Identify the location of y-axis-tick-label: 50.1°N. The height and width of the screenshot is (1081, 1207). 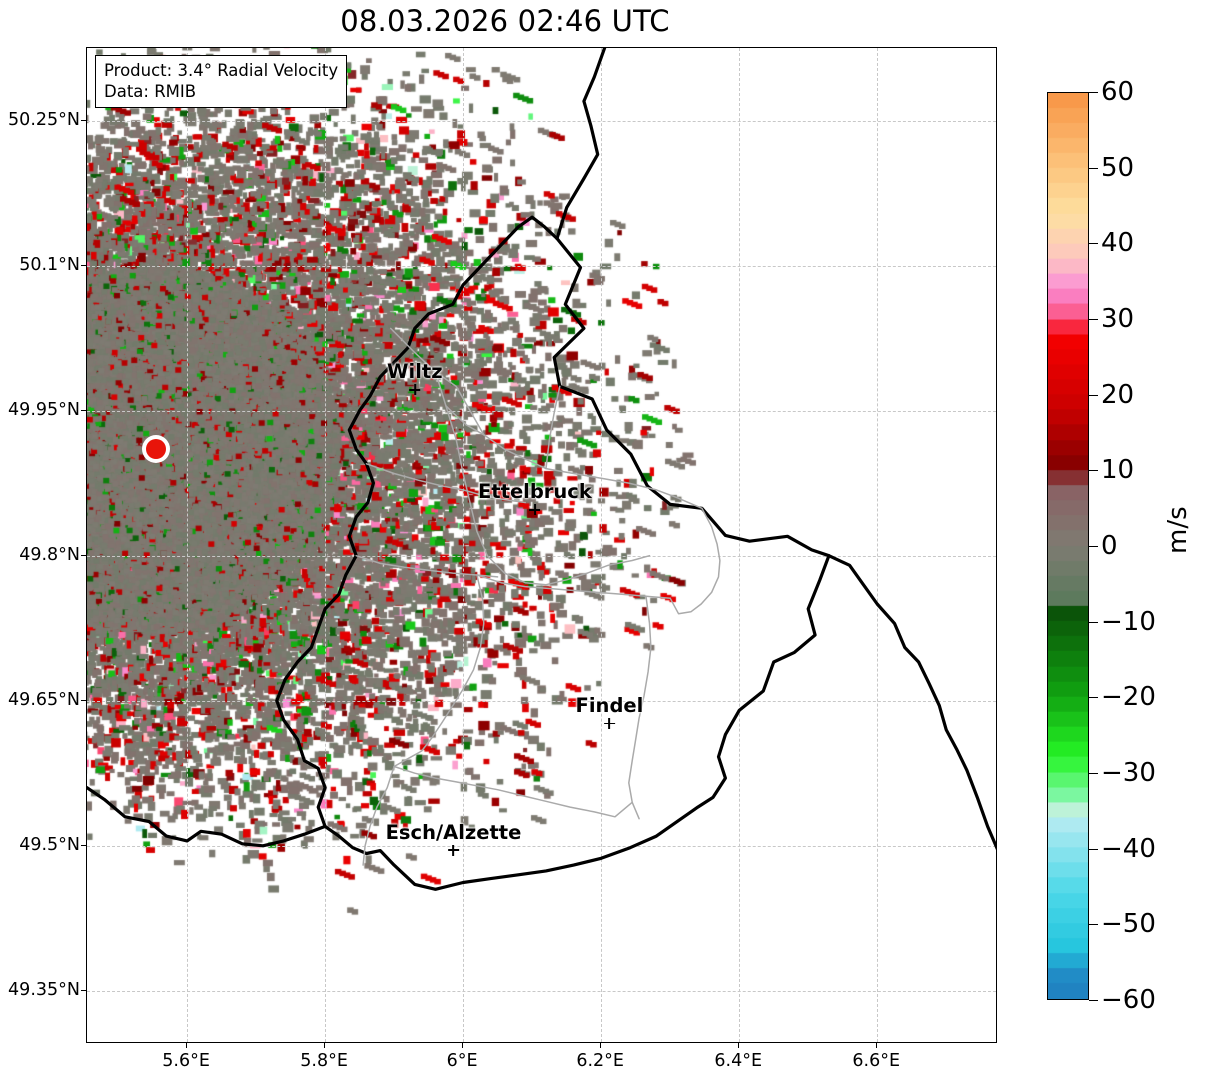
(49, 264).